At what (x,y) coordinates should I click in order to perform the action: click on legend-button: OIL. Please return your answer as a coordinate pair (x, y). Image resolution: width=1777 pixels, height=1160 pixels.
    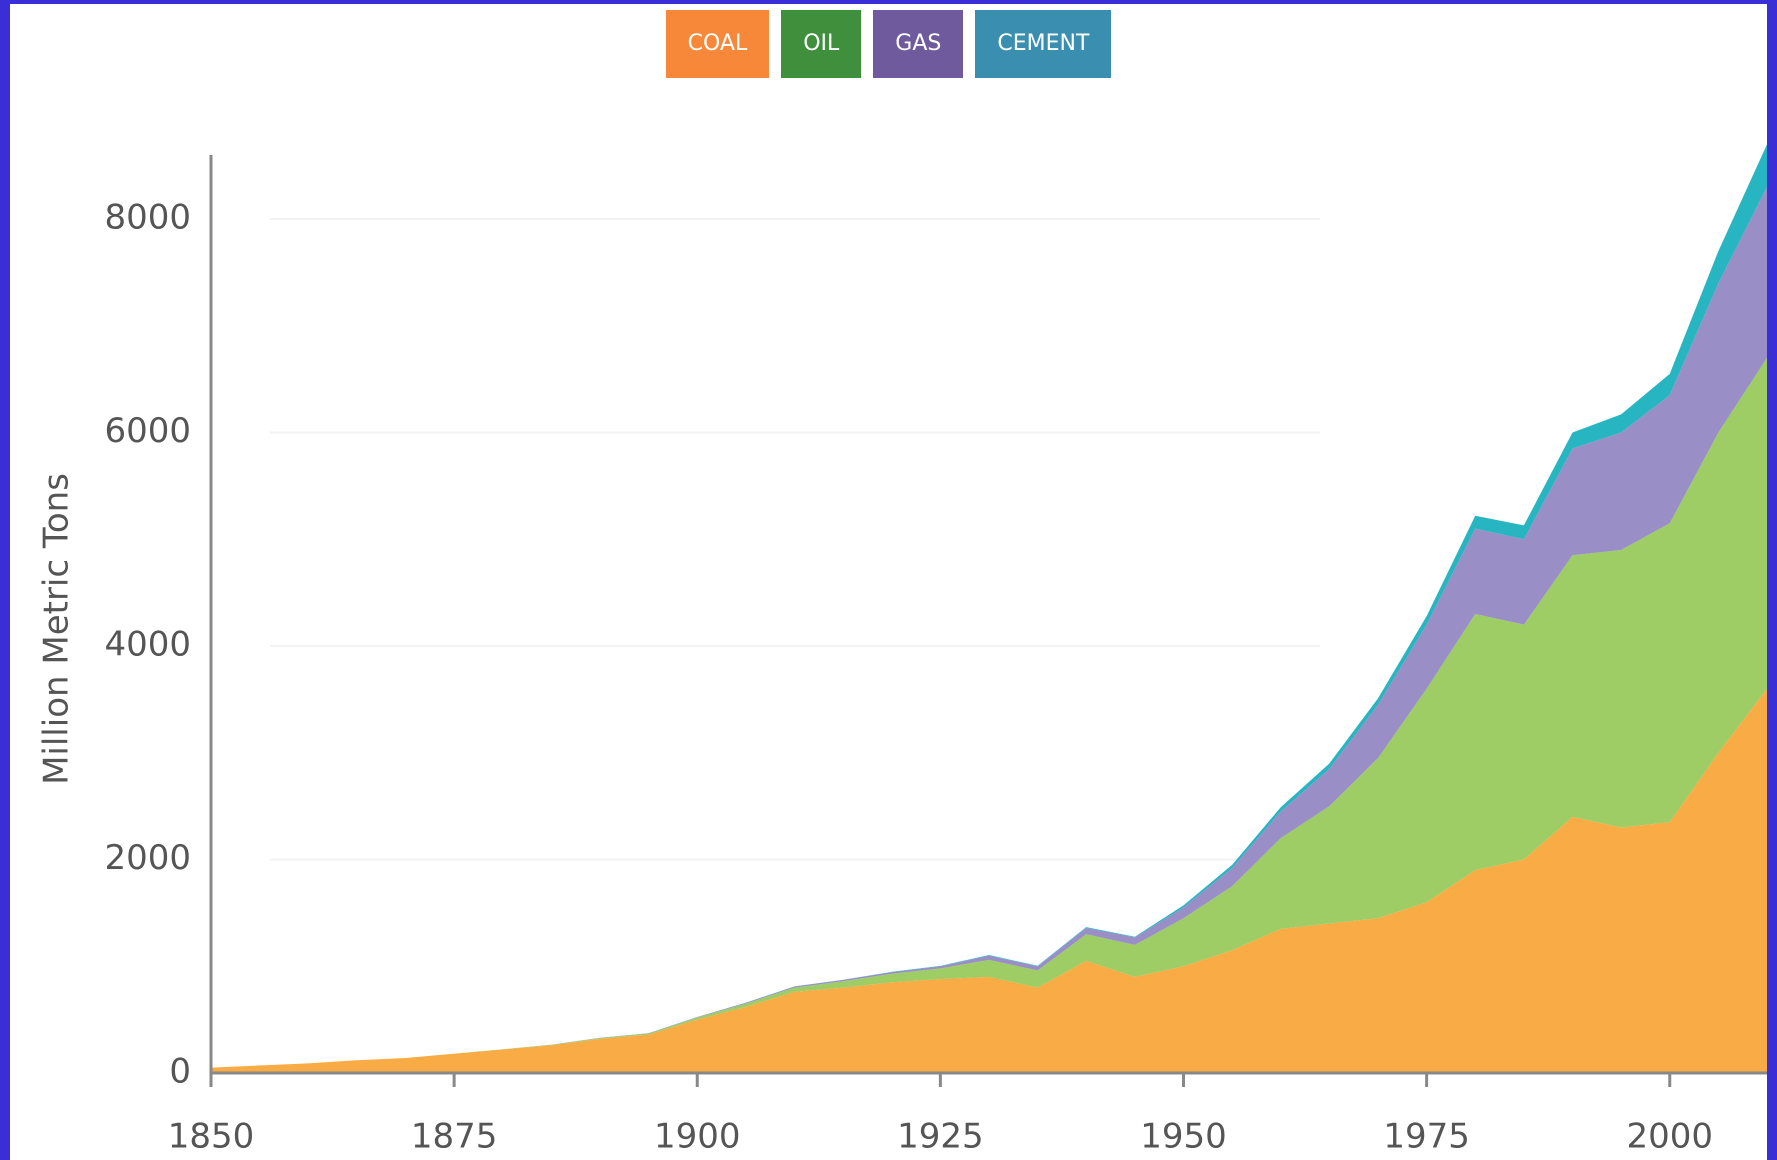
    Looking at the image, I should click on (821, 44).